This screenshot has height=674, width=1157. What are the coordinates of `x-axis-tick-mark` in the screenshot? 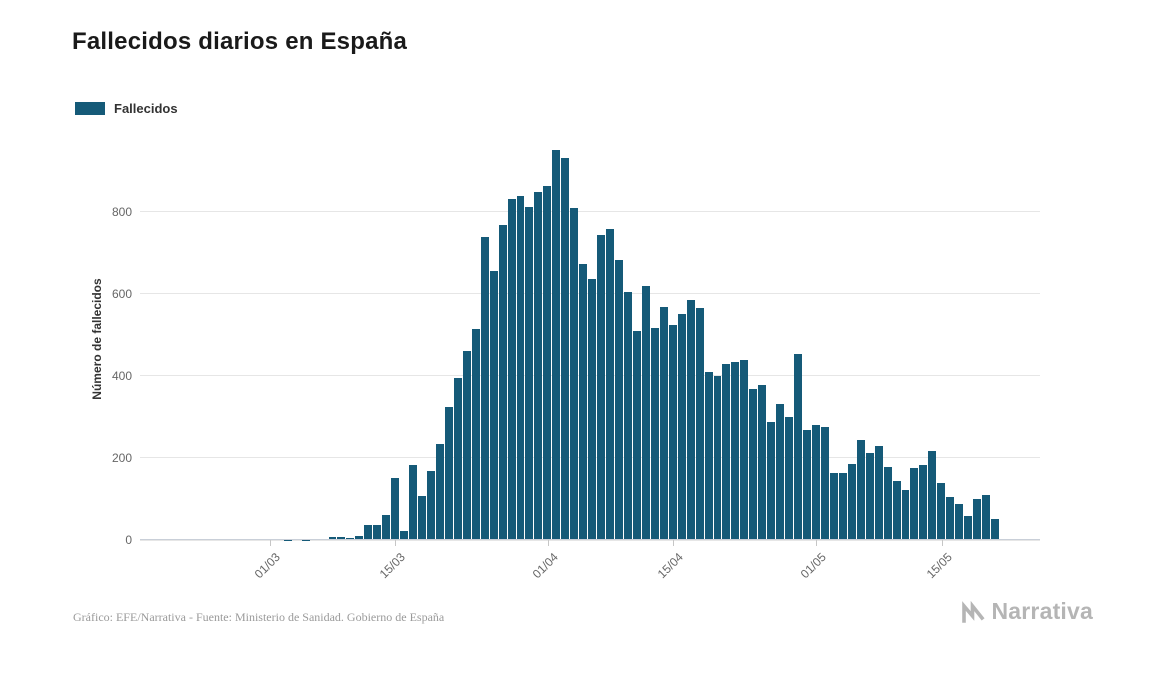 It's located at (396, 543).